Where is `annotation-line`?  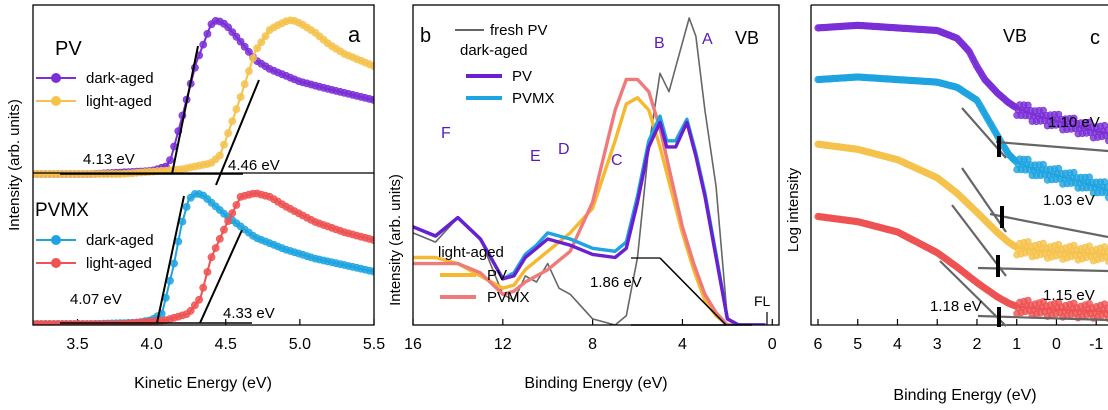 annotation-line is located at coordinates (693, 291).